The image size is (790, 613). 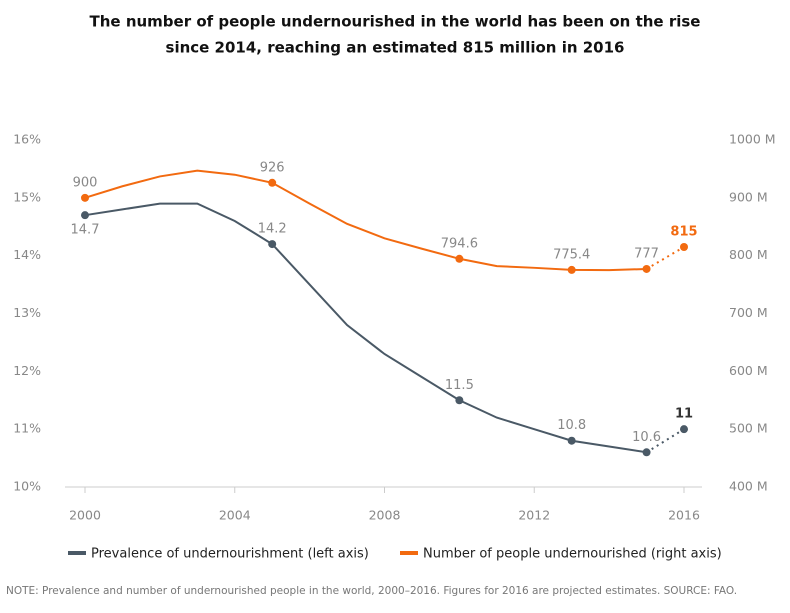 What do you see at coordinates (235, 515) in the screenshot?
I see `x-tick-label: 2004` at bounding box center [235, 515].